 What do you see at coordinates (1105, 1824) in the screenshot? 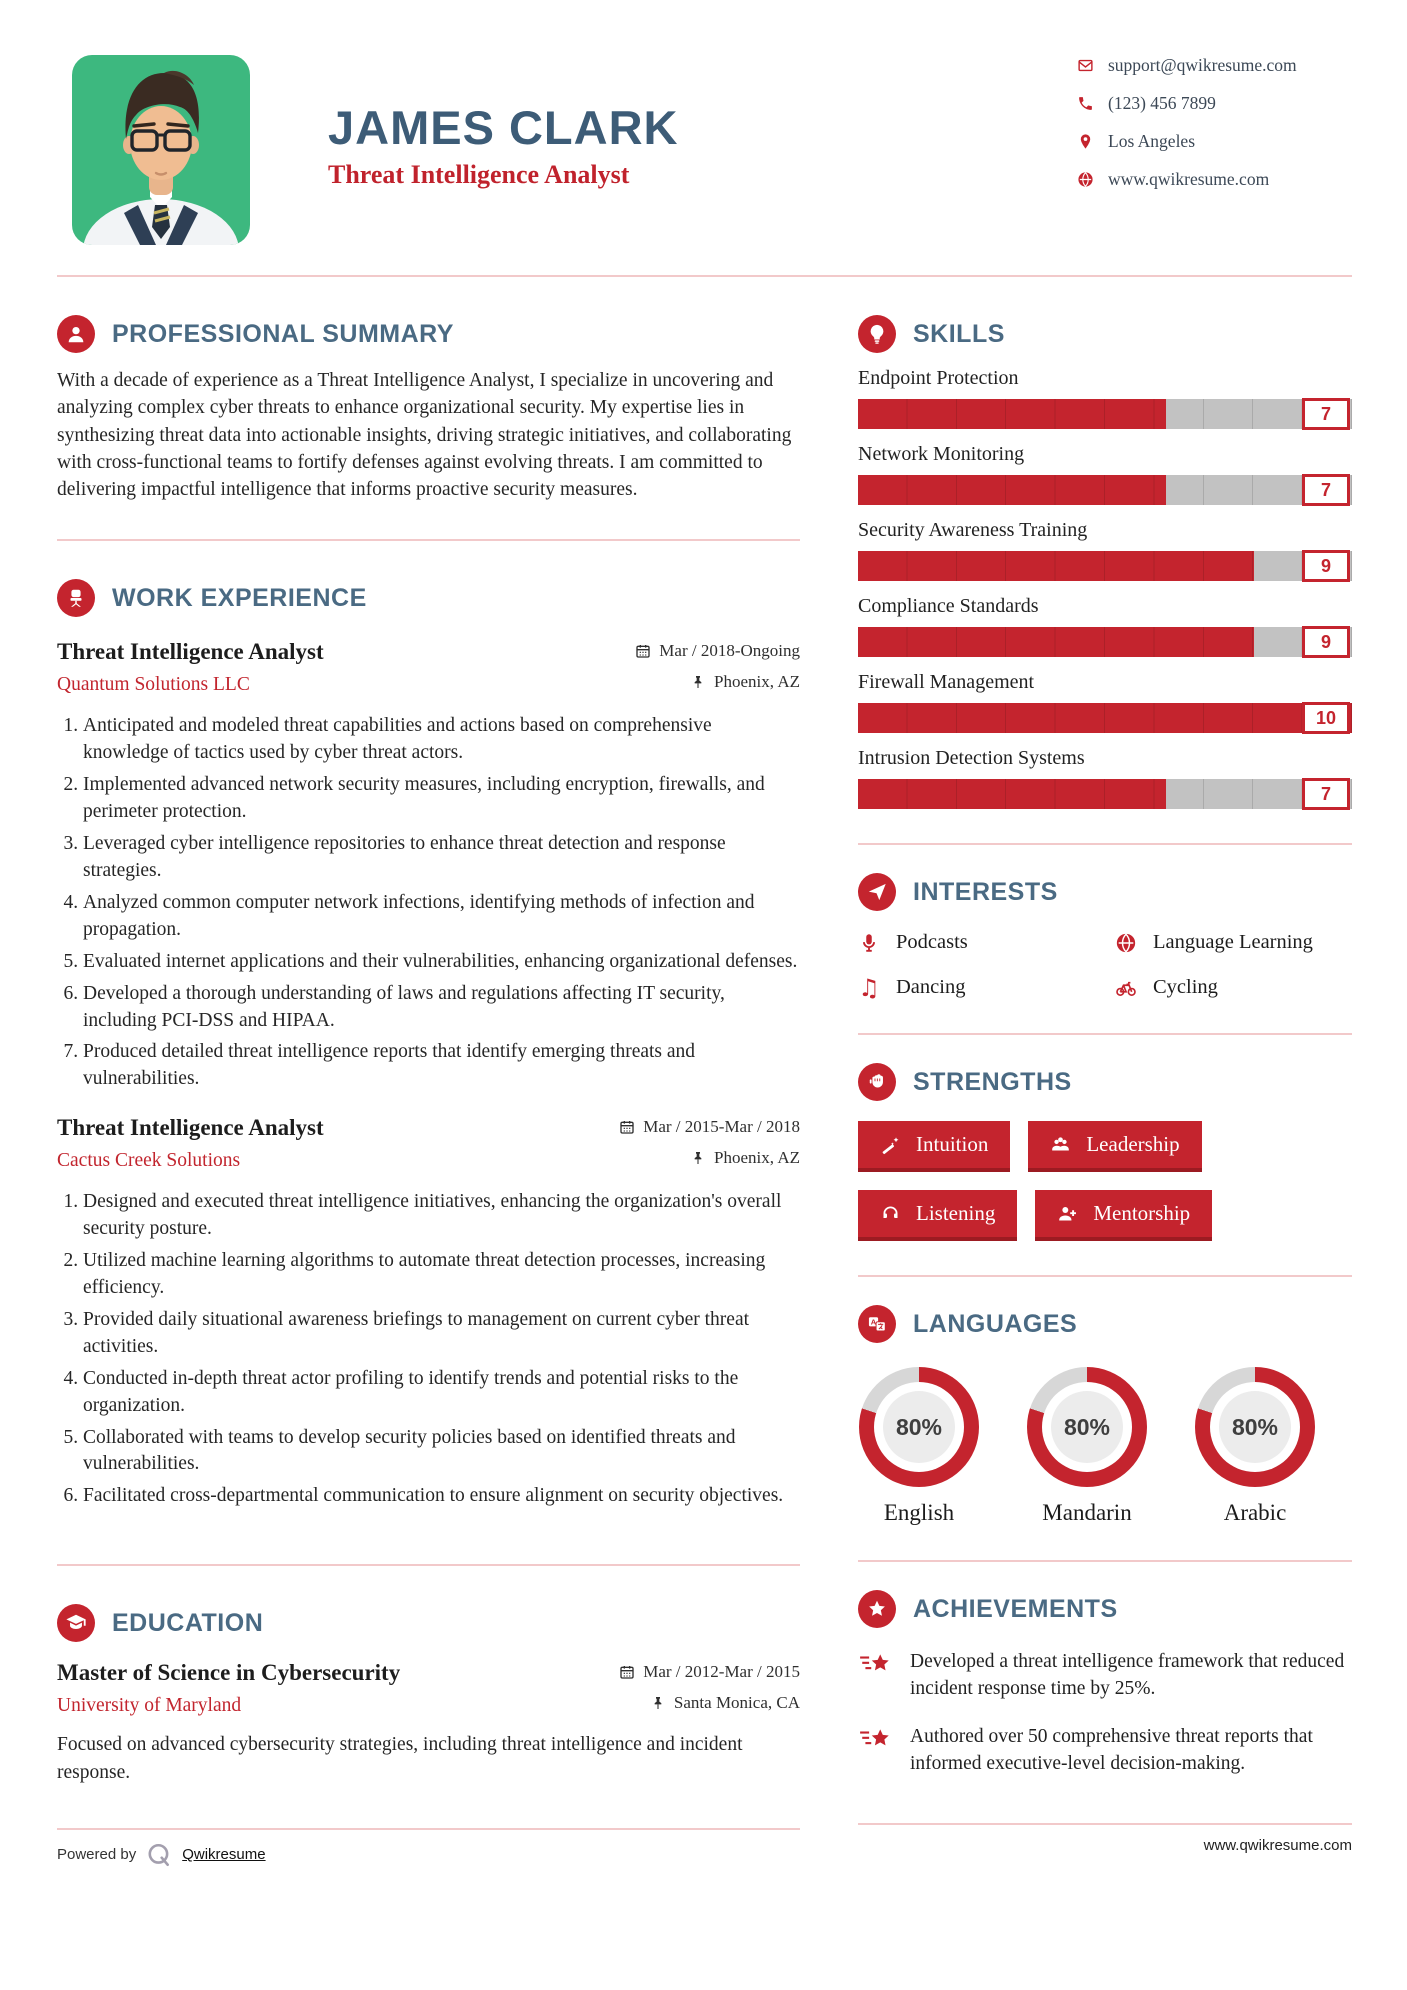
I see `footer-divider-right` at bounding box center [1105, 1824].